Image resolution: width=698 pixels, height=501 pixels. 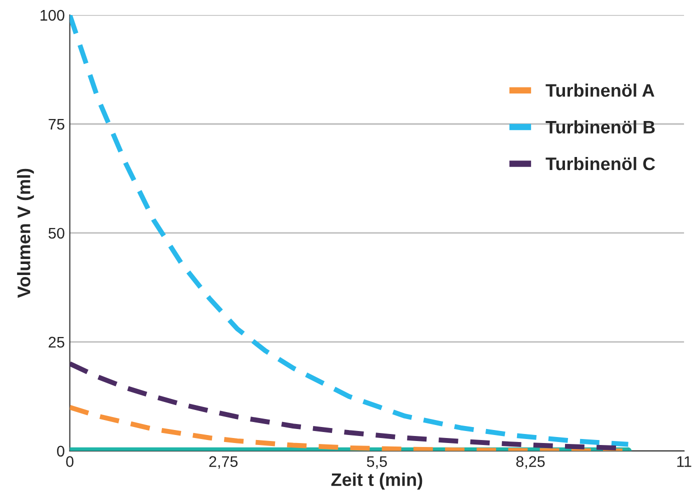 What do you see at coordinates (70, 461) in the screenshot?
I see `x-tick-label: 0` at bounding box center [70, 461].